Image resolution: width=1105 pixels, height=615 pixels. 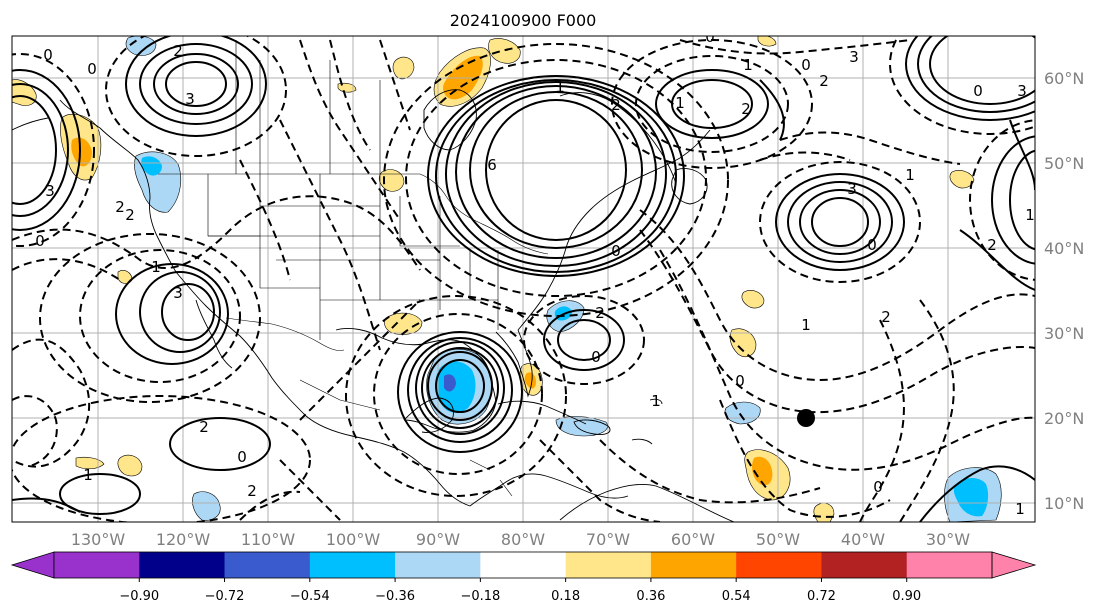 What do you see at coordinates (438, 539) in the screenshot?
I see `longitude-label: 90°W` at bounding box center [438, 539].